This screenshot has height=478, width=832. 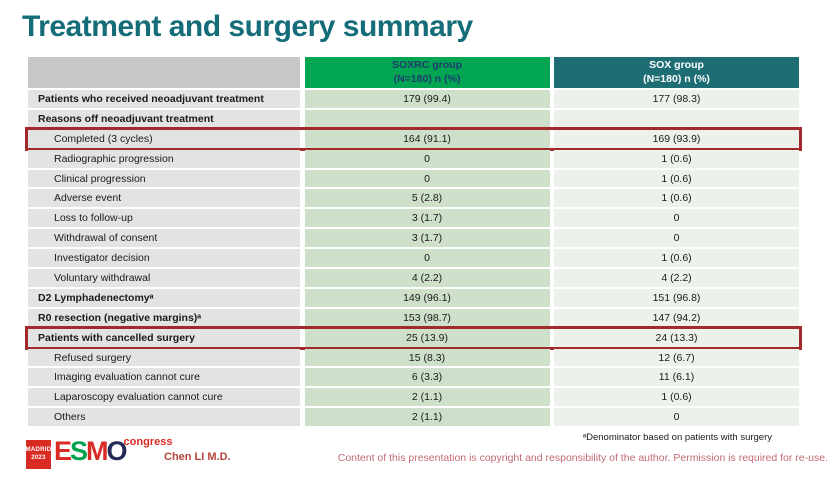 I want to click on sox-value: 147 (94.2), so click(x=676, y=317).